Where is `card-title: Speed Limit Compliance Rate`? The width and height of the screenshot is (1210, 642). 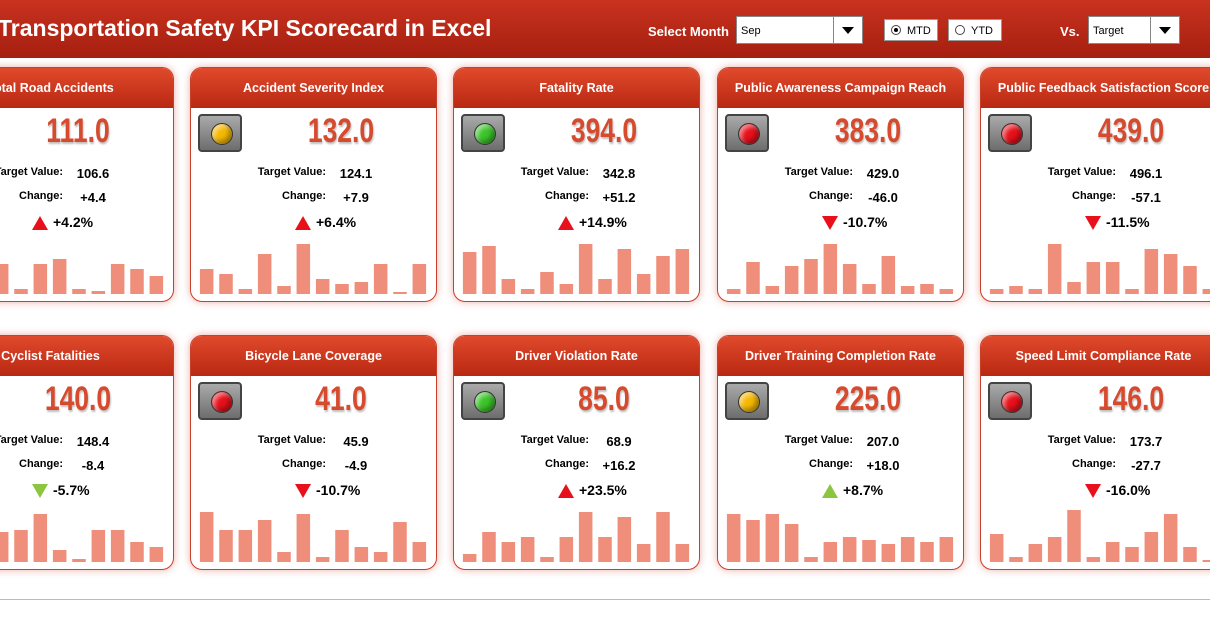 card-title: Speed Limit Compliance Rate is located at coordinates (1095, 356).